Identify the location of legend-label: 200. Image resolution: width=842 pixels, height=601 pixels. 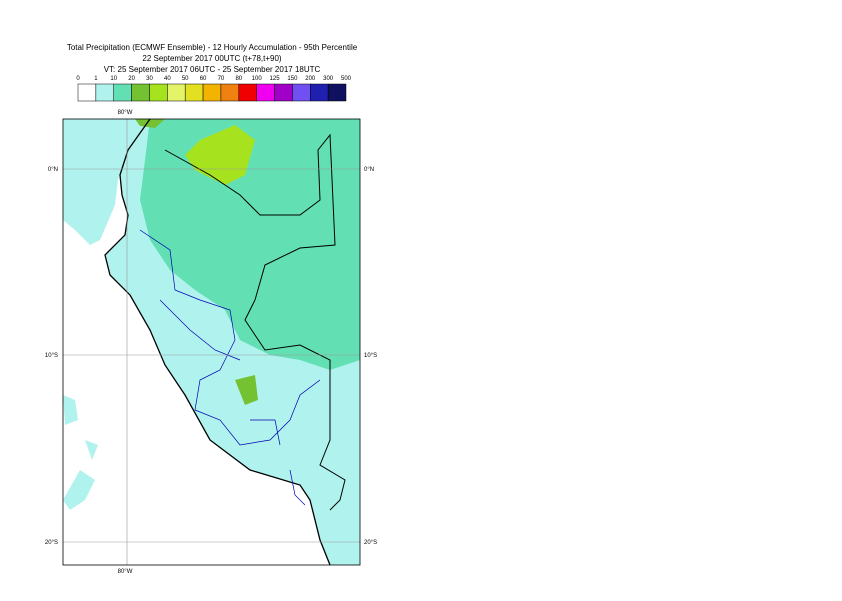
(310, 79).